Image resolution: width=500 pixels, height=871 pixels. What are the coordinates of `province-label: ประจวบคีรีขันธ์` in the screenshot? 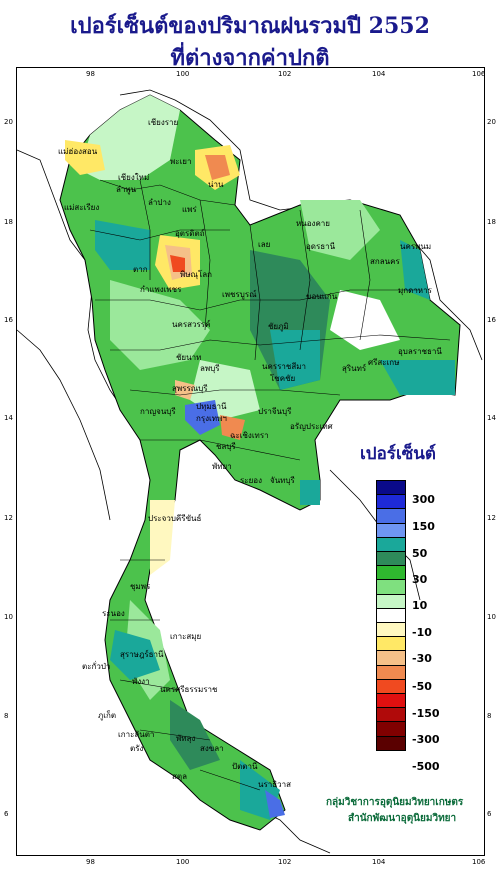 It's located at (175, 518).